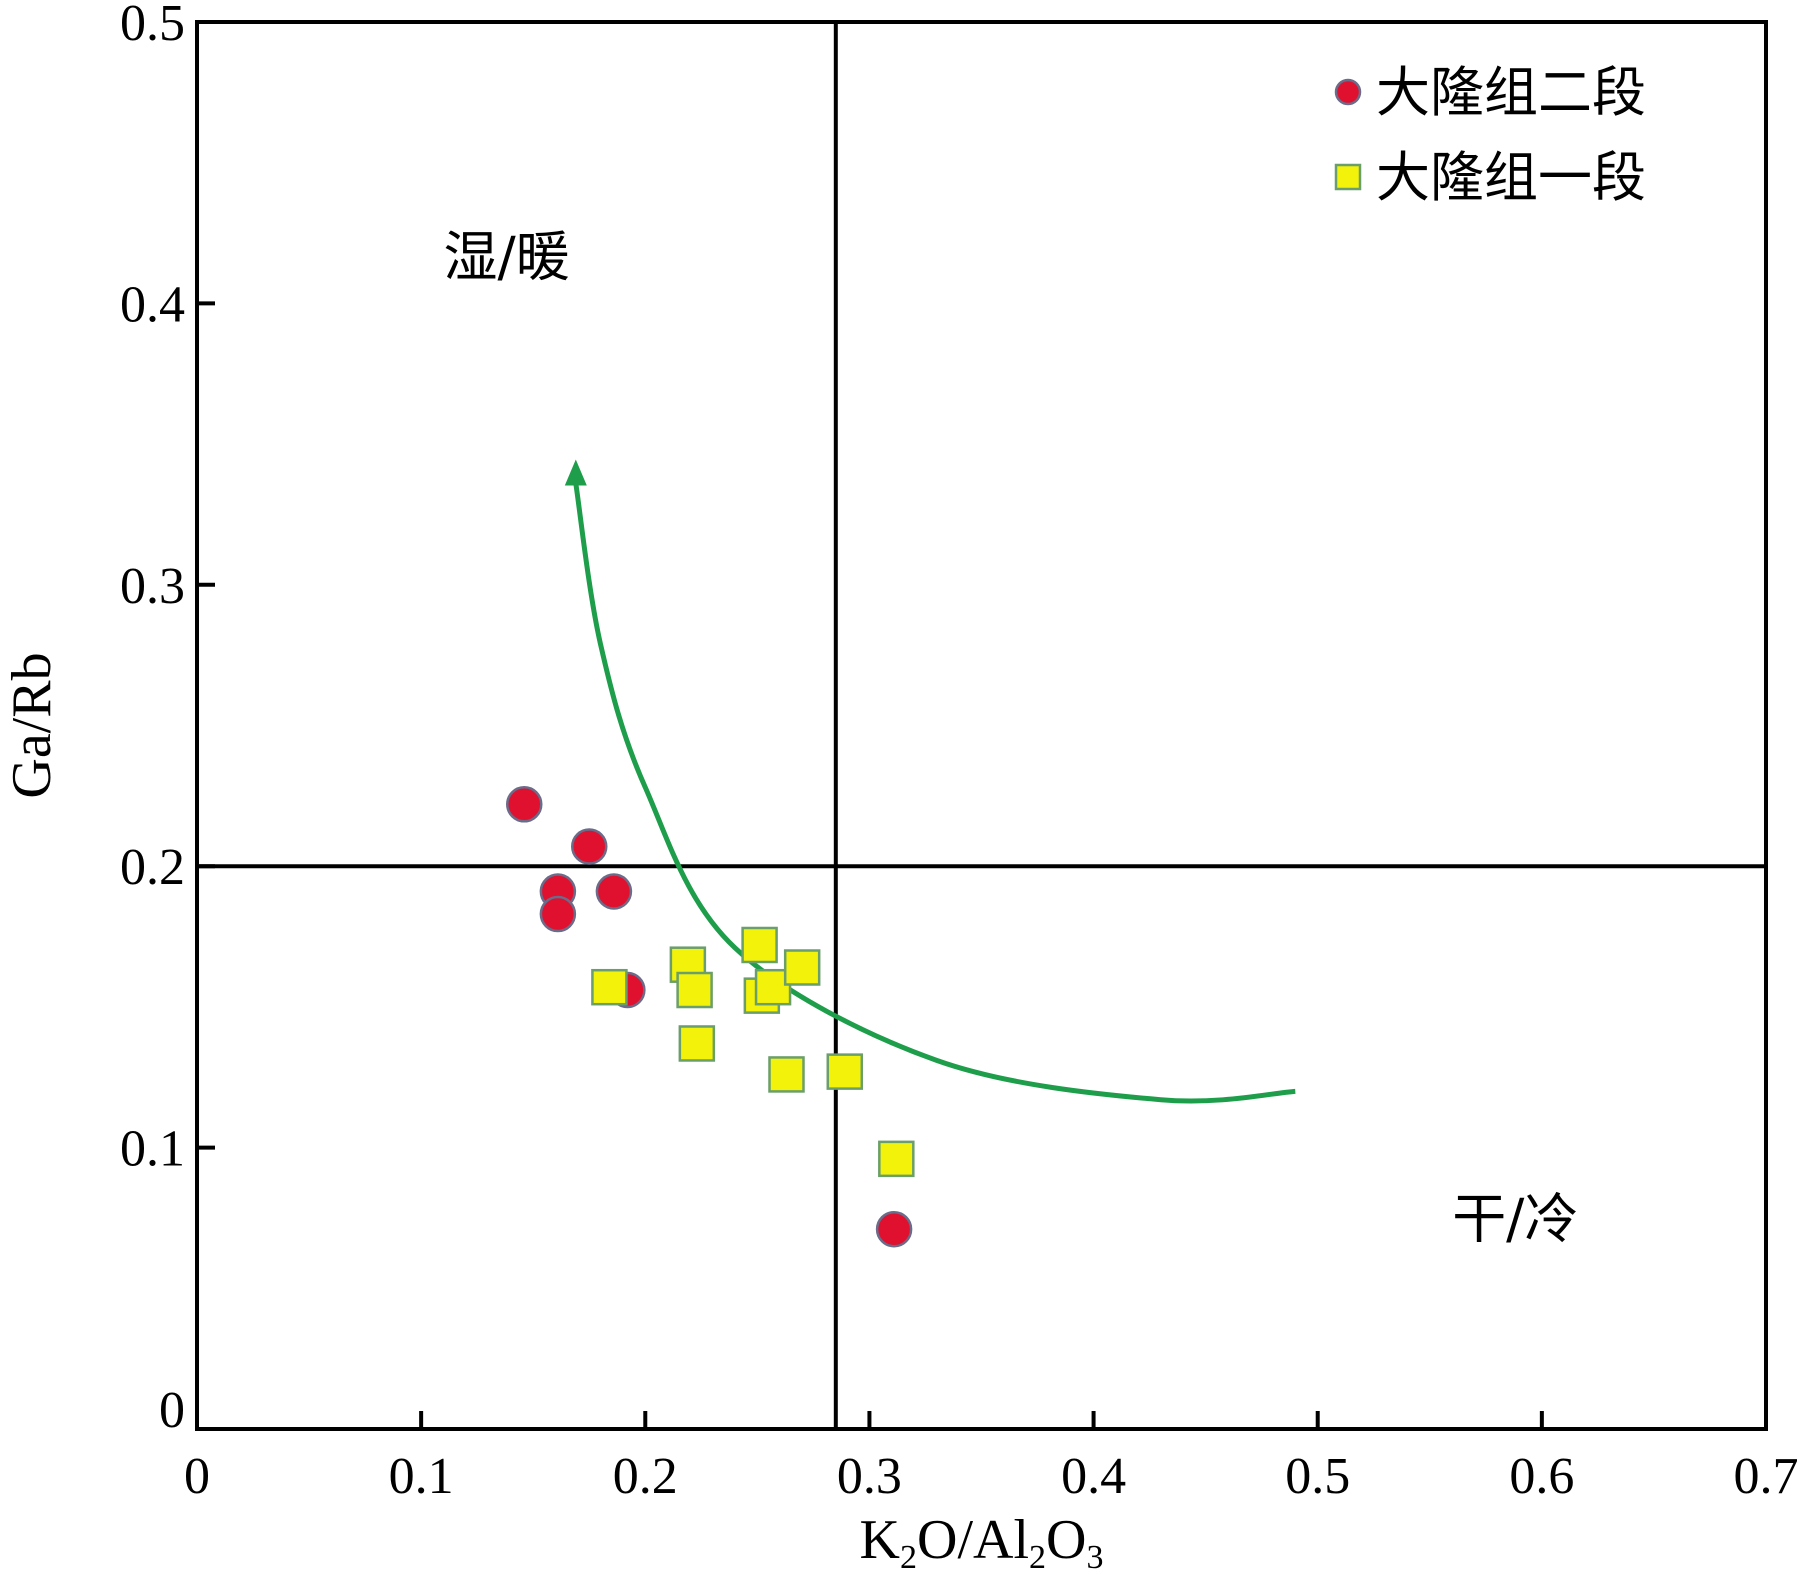 The image size is (1803, 1574). What do you see at coordinates (172, 1410) in the screenshot?
I see `y-tick-label: 0` at bounding box center [172, 1410].